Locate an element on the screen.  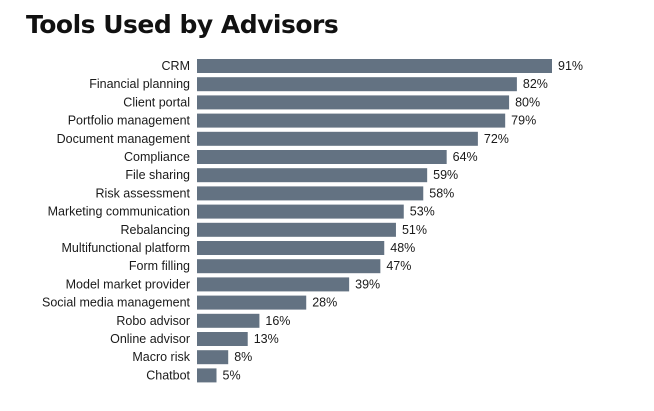
value-label-social-media-management: 28% is located at coordinates (324, 303).